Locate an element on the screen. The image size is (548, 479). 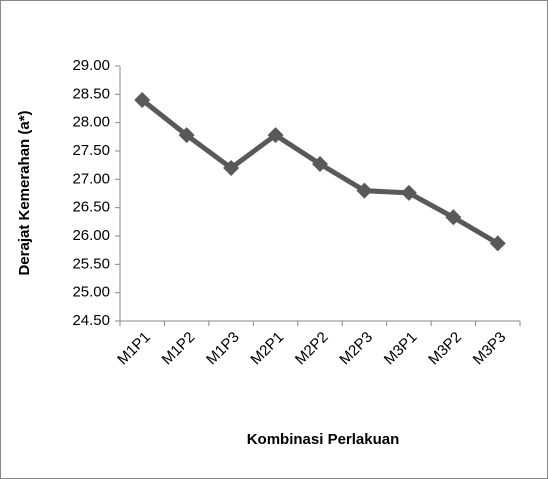
y-tick-label: 26.50 is located at coordinates (91, 207).